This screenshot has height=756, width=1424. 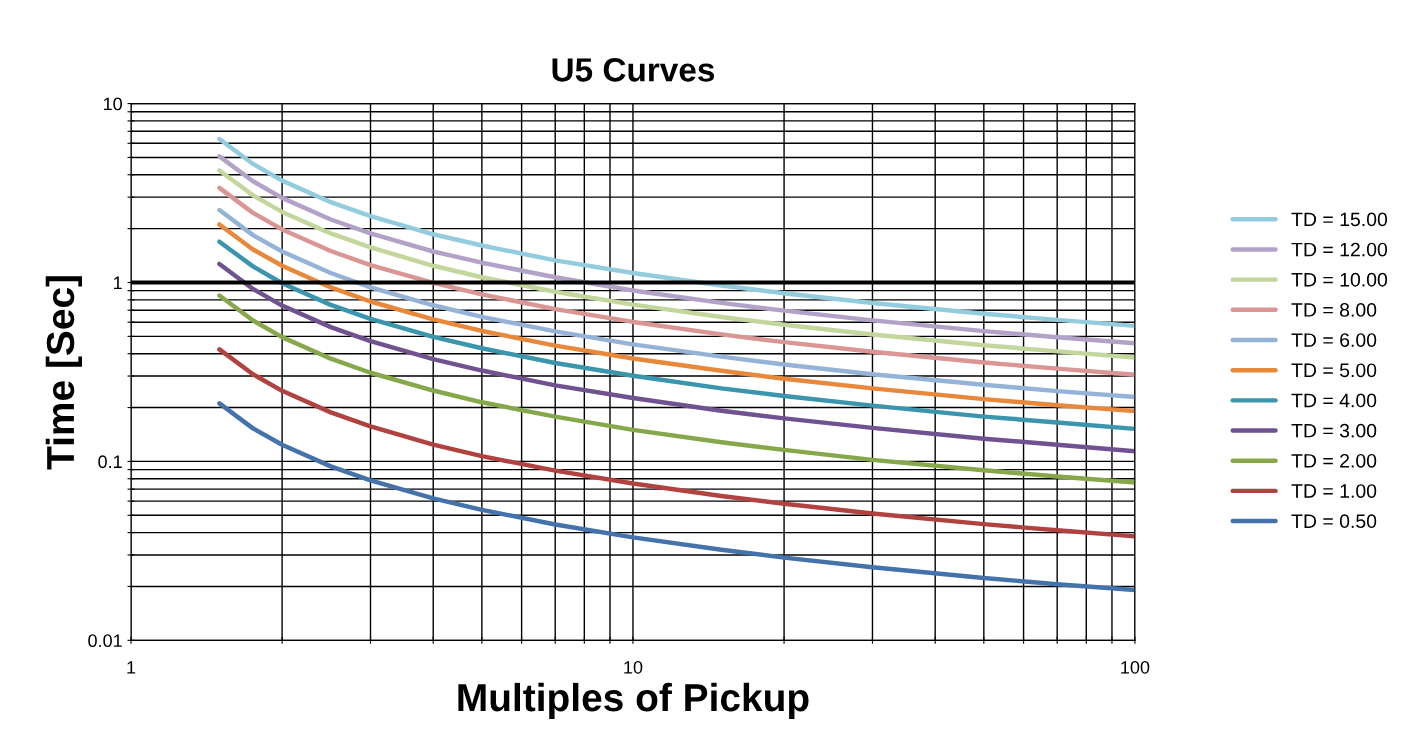 I want to click on chart-title: U5 Curves, so click(x=633, y=70).